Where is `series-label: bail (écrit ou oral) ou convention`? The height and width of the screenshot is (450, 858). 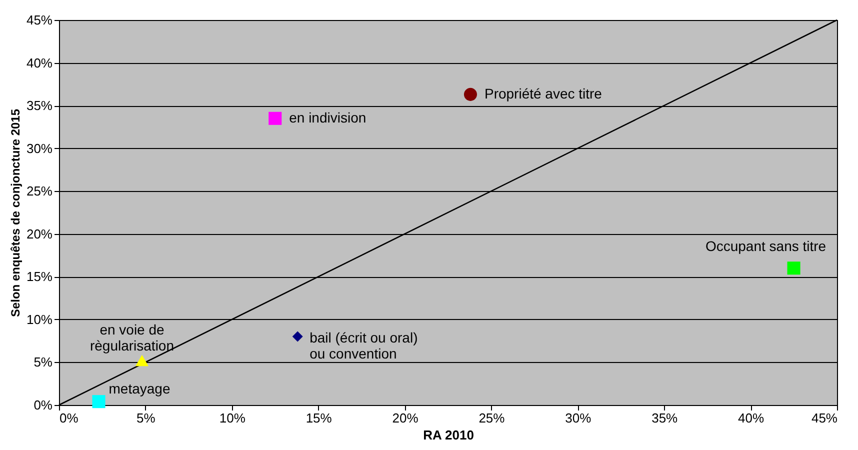
series-label: bail (écrit ou oral) ou convention is located at coordinates (364, 346).